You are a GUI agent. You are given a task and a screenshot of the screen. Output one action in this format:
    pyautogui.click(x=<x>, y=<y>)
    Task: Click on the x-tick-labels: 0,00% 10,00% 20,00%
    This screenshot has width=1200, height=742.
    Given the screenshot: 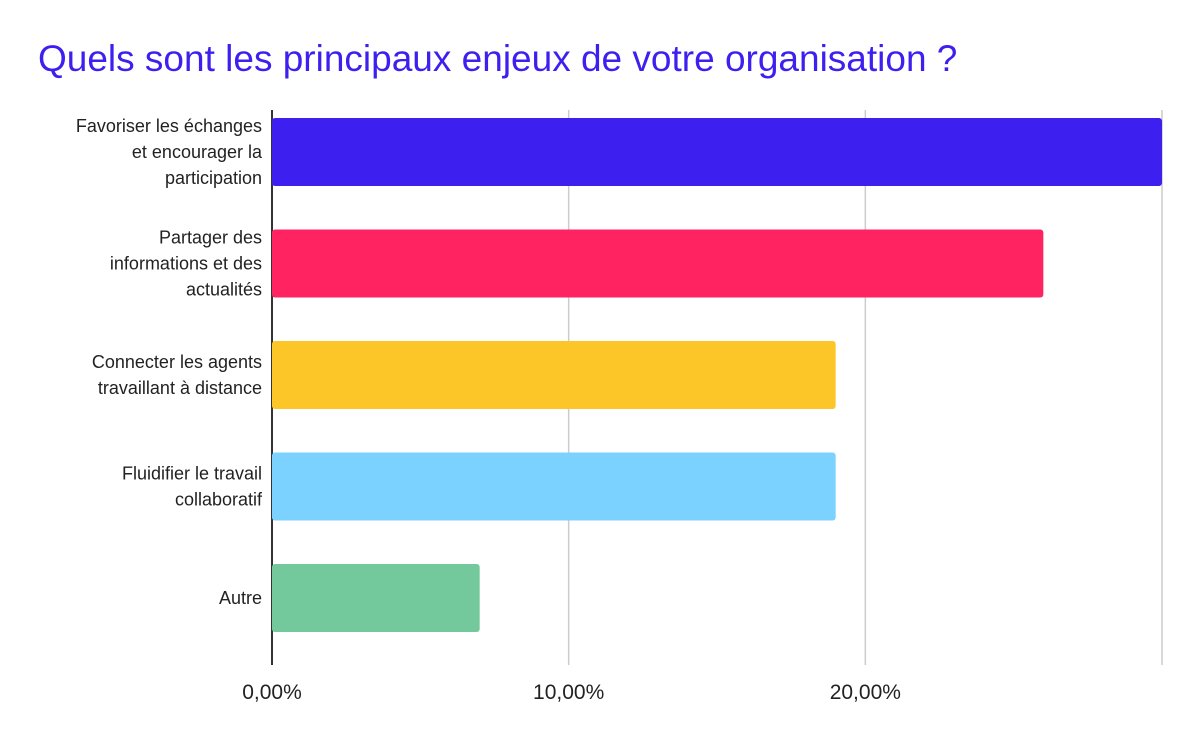 What is the action you would take?
    pyautogui.click(x=571, y=692)
    